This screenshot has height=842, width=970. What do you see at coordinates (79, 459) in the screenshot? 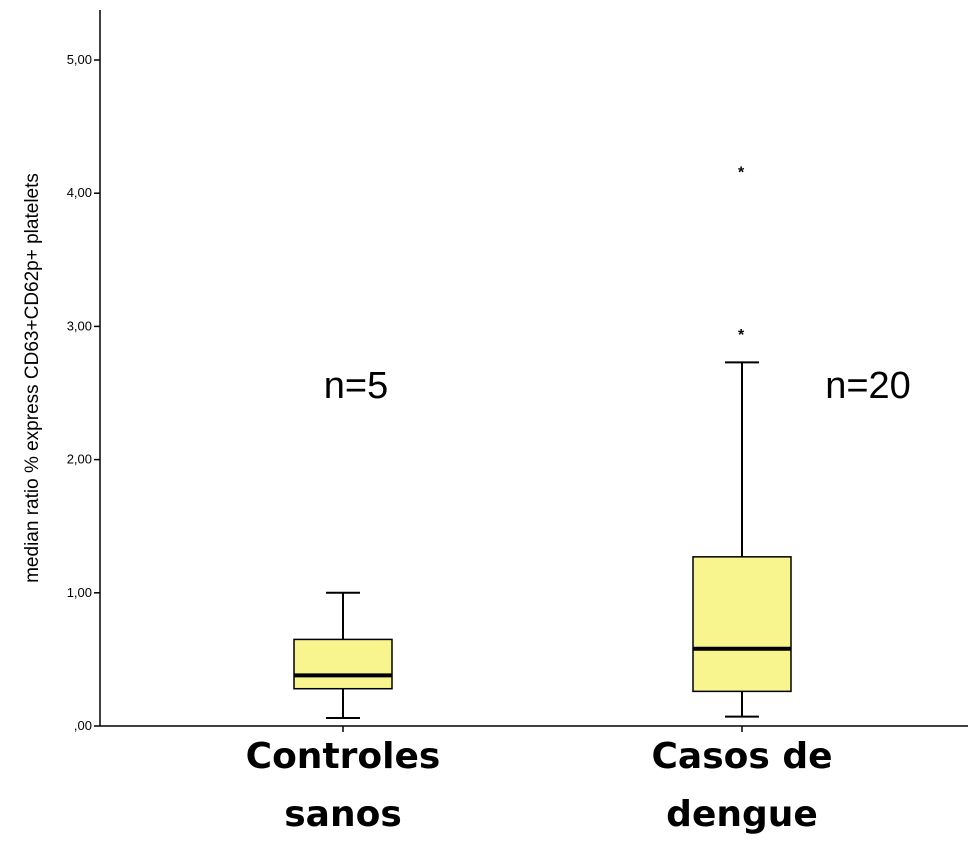
I see `y-tick-label: 2,00` at bounding box center [79, 459].